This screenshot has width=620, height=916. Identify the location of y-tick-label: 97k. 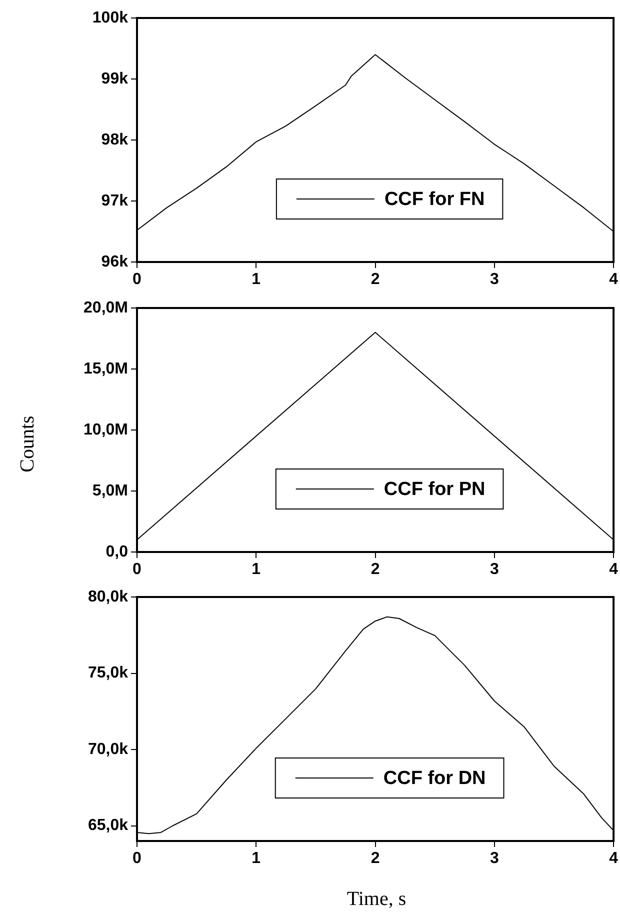
(114, 201).